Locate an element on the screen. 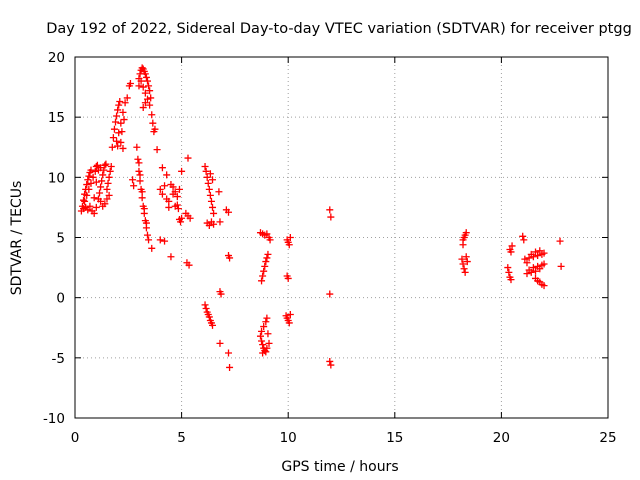  y-tick-label: 5 is located at coordinates (60, 239).